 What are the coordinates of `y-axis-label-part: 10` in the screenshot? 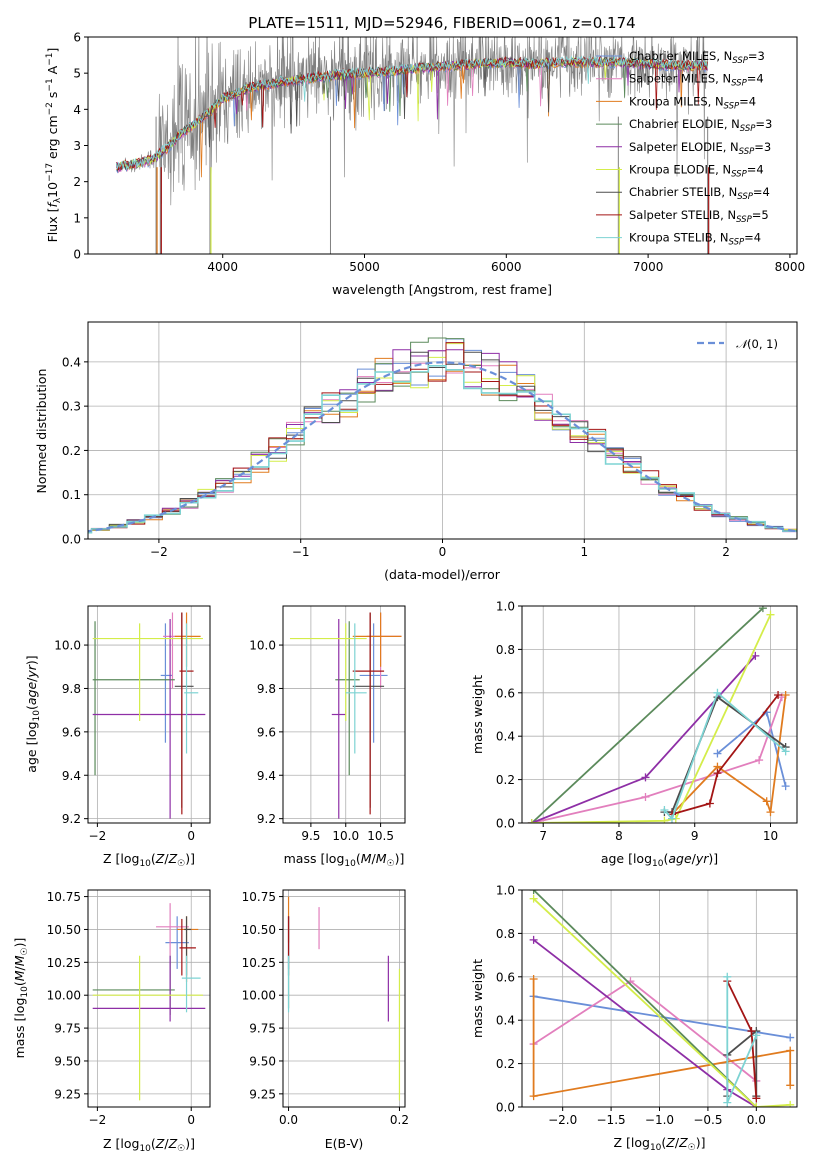 It's located at (25, 992).